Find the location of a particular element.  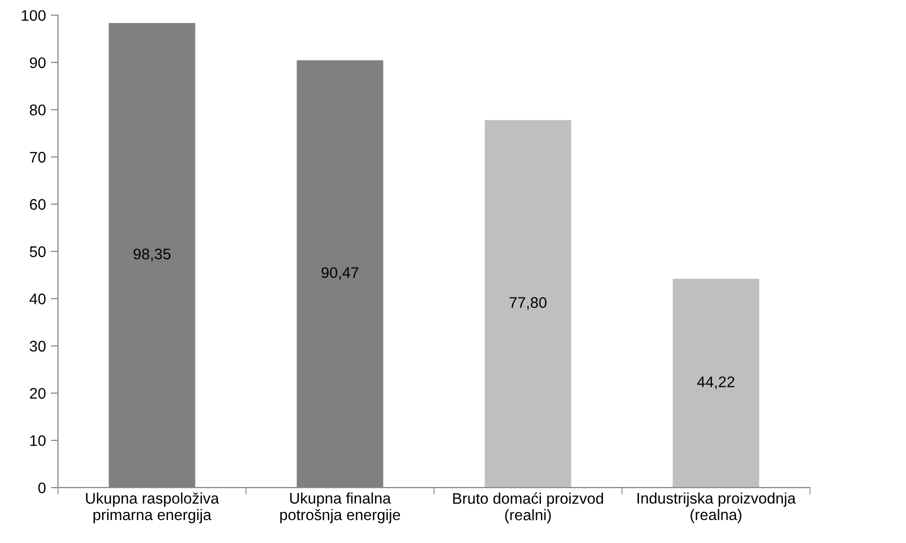

data-label: 44,22 is located at coordinates (715, 383).